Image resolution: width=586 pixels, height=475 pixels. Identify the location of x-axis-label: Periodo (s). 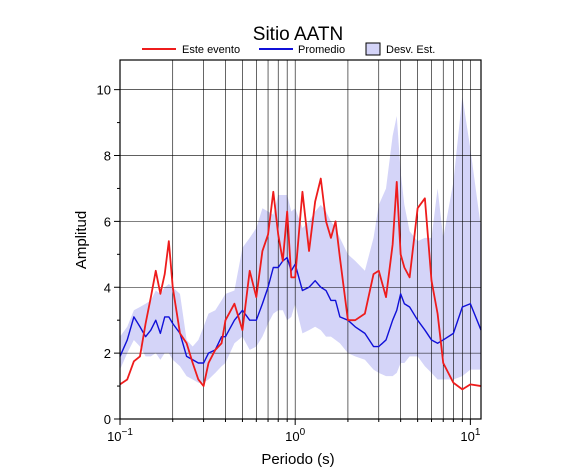
(297, 459).